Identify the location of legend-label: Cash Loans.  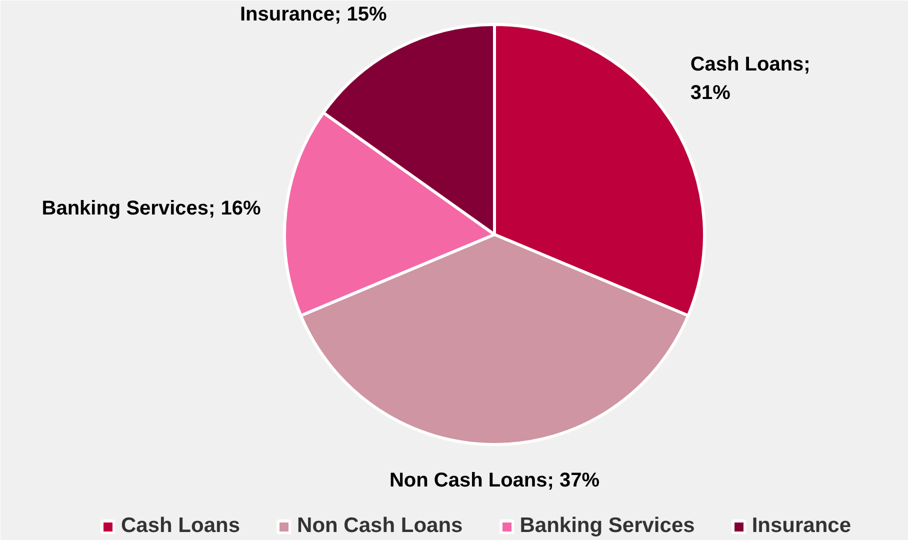
(180, 526).